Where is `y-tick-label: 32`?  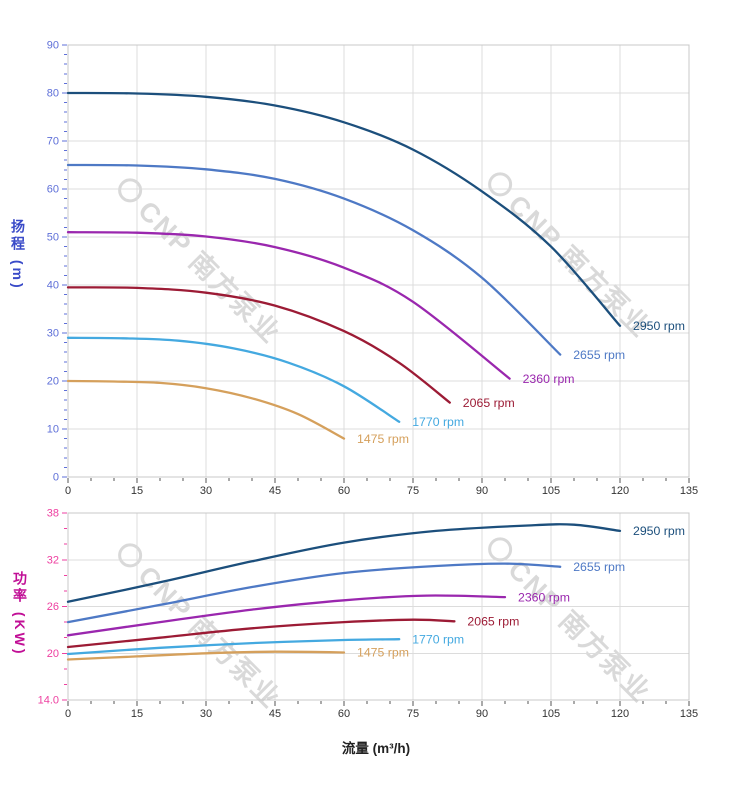
y-tick-label: 32 is located at coordinates (53, 560).